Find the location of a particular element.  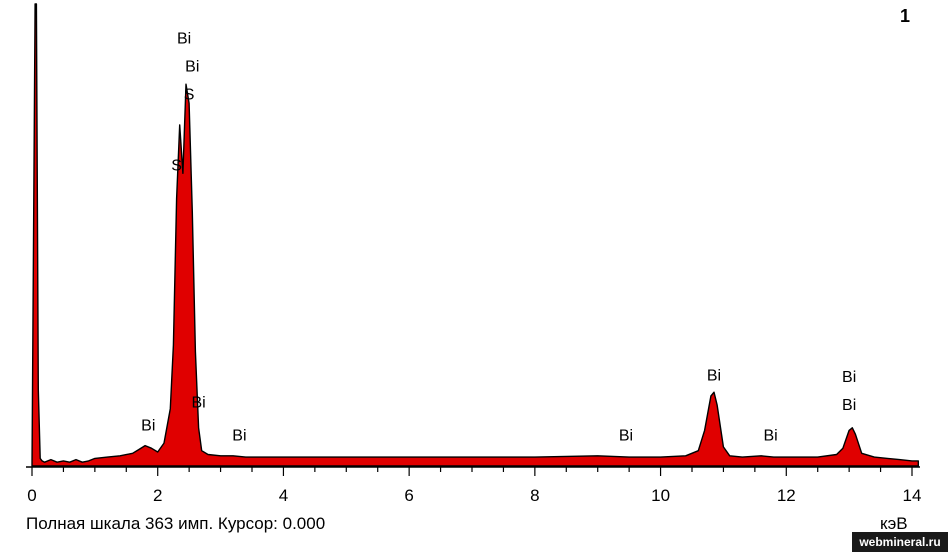

x-tick-labels: 0 2 4 6 8 10 12 14 is located at coordinates (474, 495).